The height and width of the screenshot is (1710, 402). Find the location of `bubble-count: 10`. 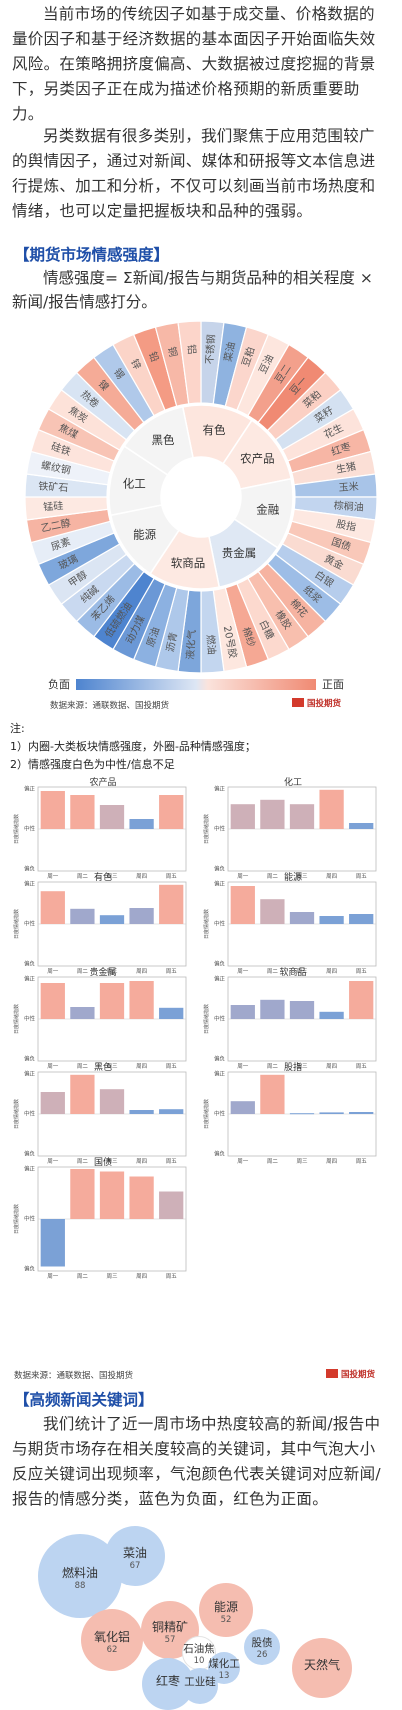

bubble-count: 10 is located at coordinates (199, 1661).